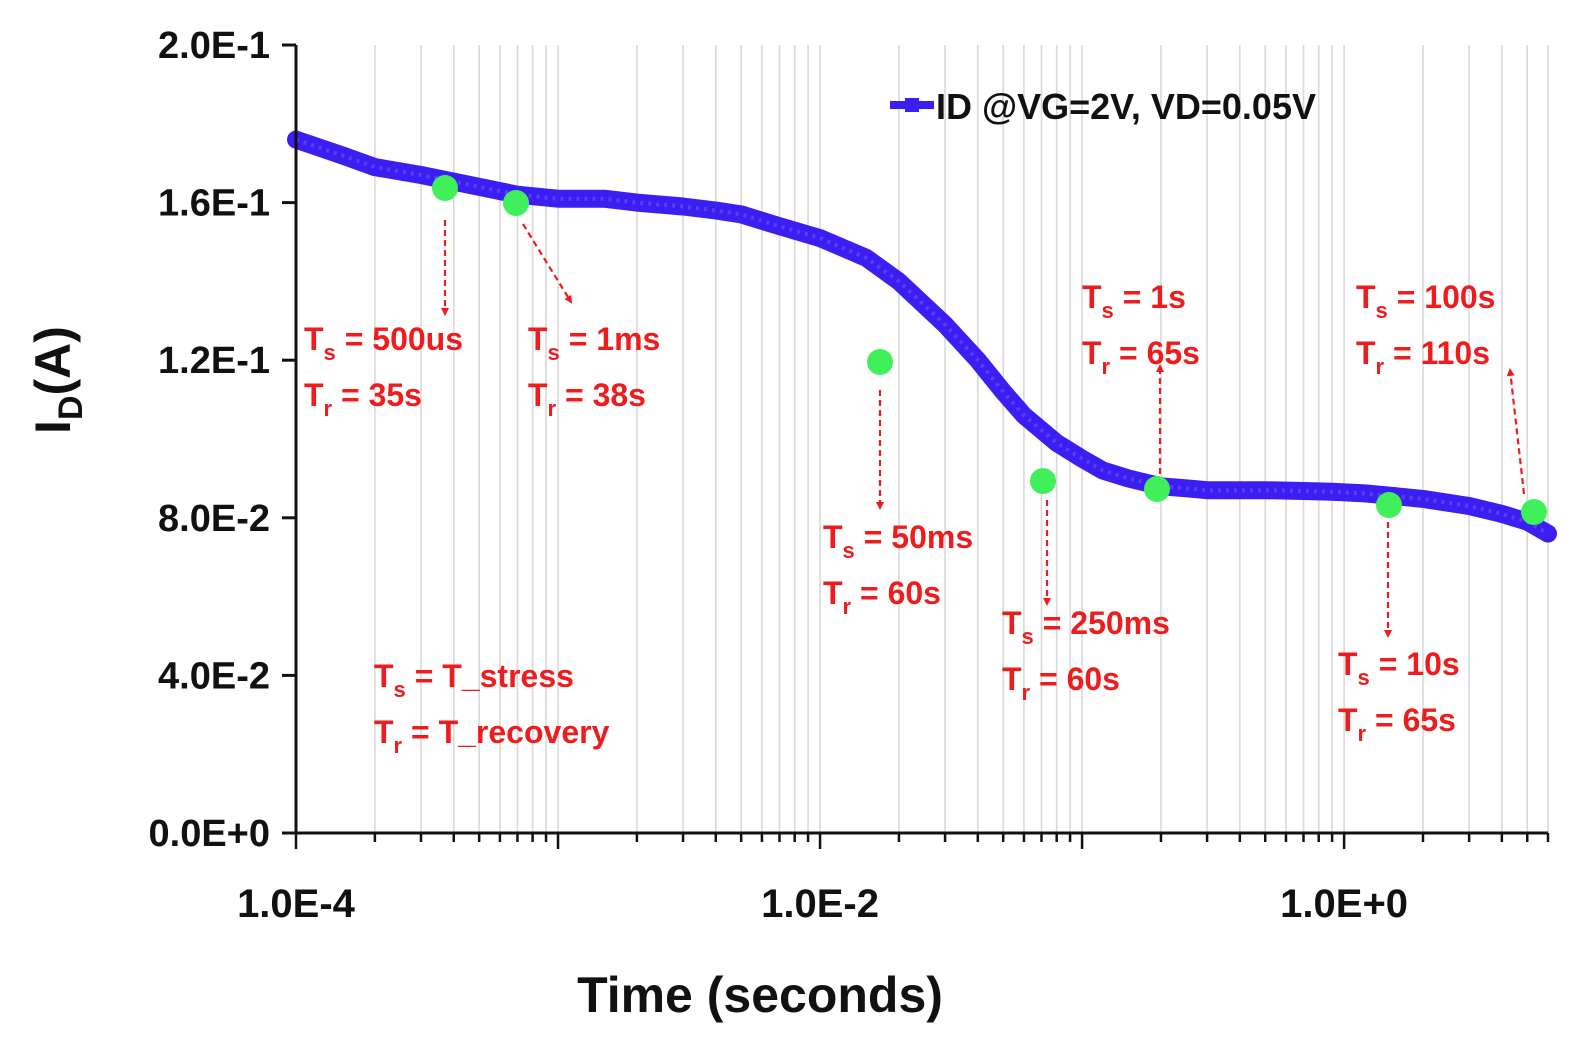 The height and width of the screenshot is (1059, 1580). Describe the element at coordinates (594, 343) in the screenshot. I see `annotation-ts-1: Ts = 1ms` at that location.